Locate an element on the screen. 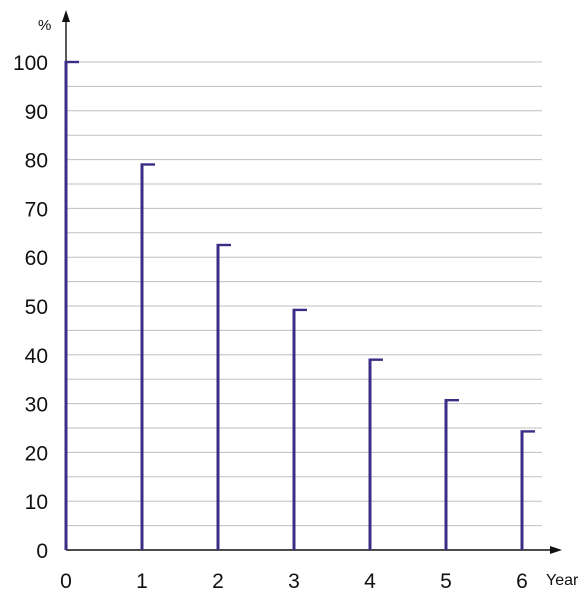 This screenshot has width=587, height=595. x-tick-labels: 0 1 2 3 4 5 6 is located at coordinates (294, 581).